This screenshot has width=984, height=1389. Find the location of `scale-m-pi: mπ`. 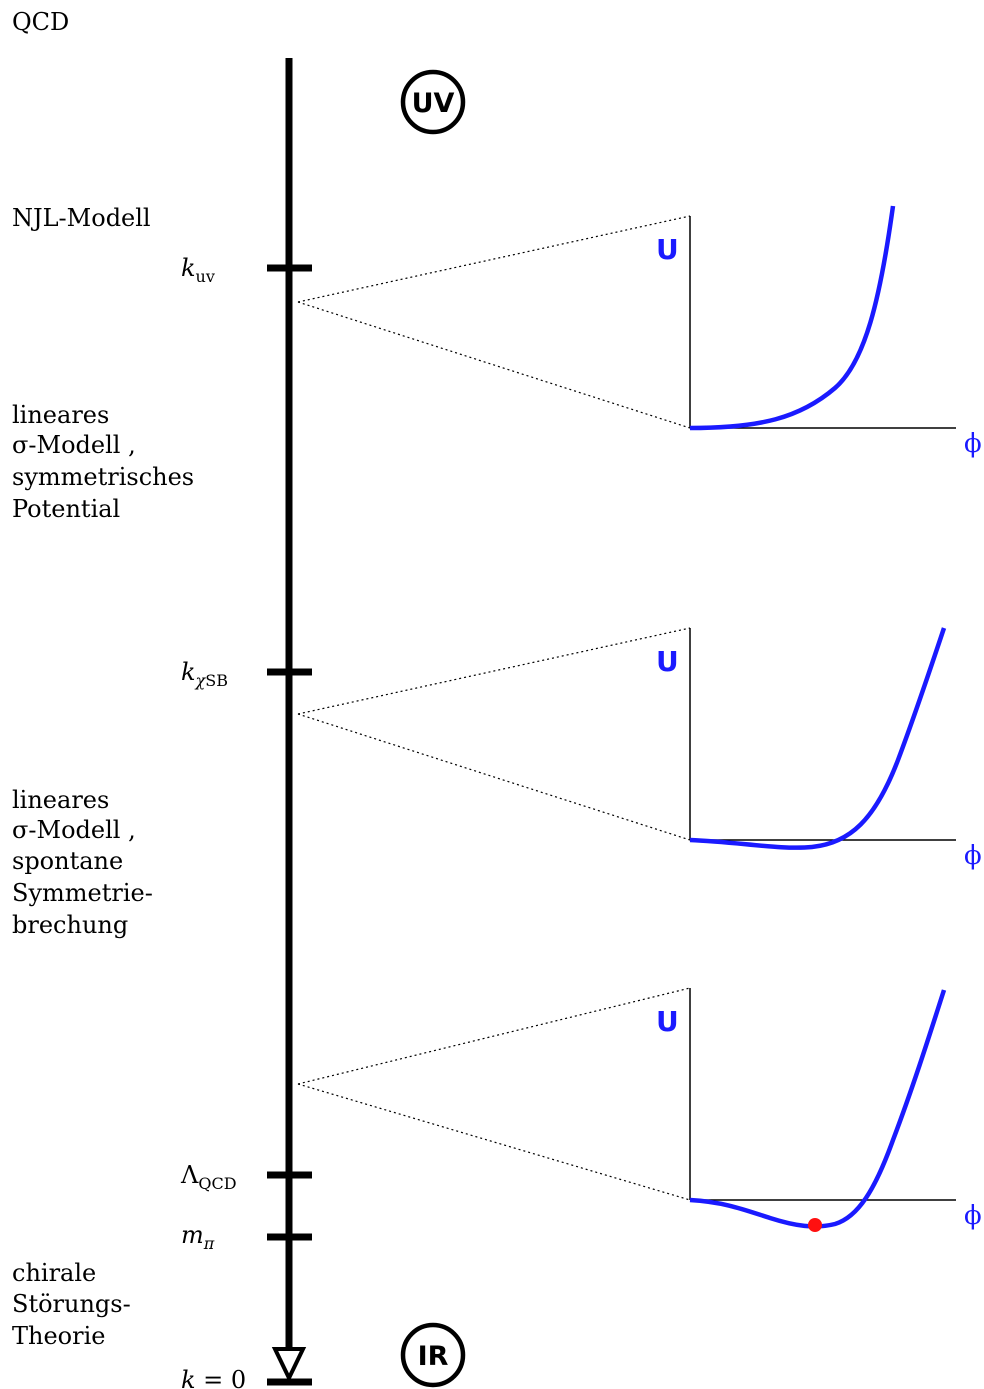

scale-m-pi: mπ is located at coordinates (198, 1237).